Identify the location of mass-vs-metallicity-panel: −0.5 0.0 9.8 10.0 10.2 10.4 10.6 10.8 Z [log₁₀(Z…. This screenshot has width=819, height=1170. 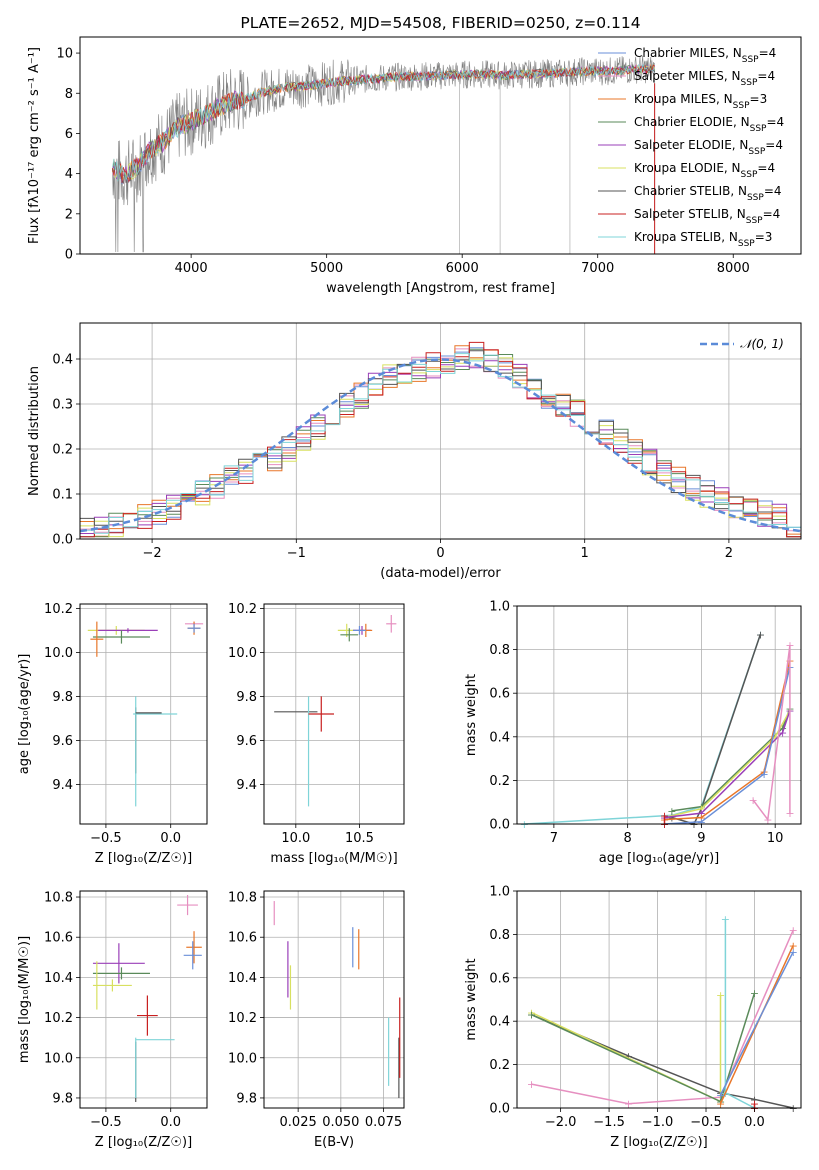
(112, 1020).